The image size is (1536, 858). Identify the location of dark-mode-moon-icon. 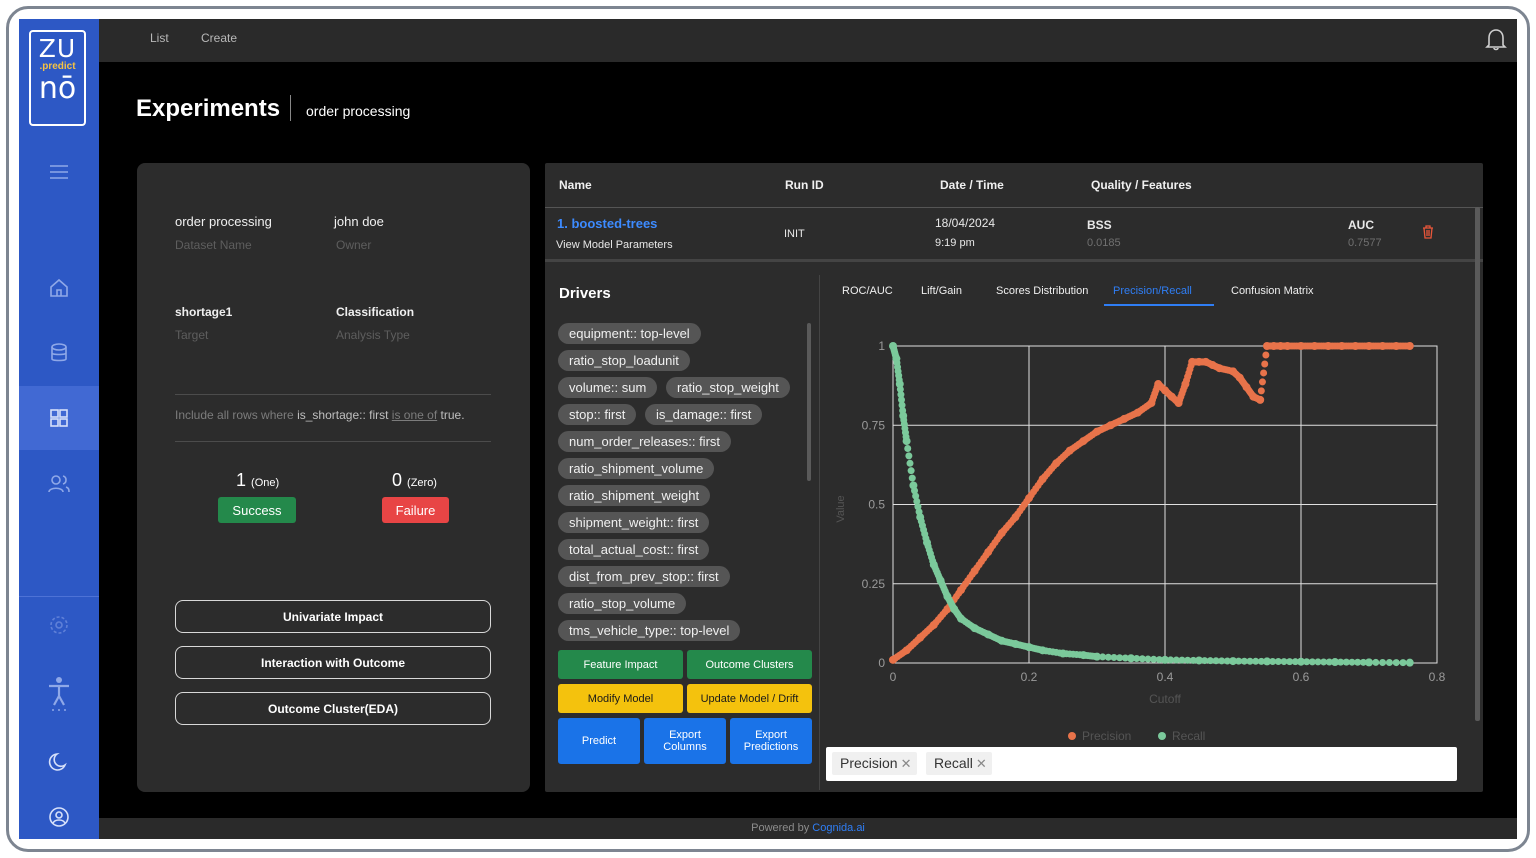
(59, 762).